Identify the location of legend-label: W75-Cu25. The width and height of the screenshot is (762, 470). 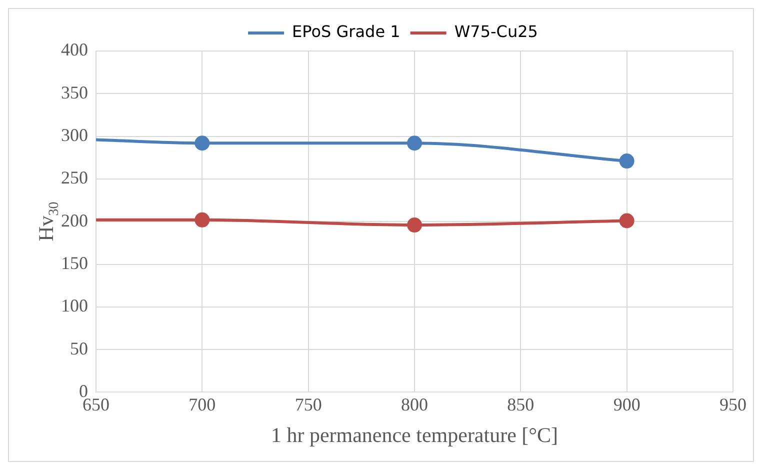
(496, 32).